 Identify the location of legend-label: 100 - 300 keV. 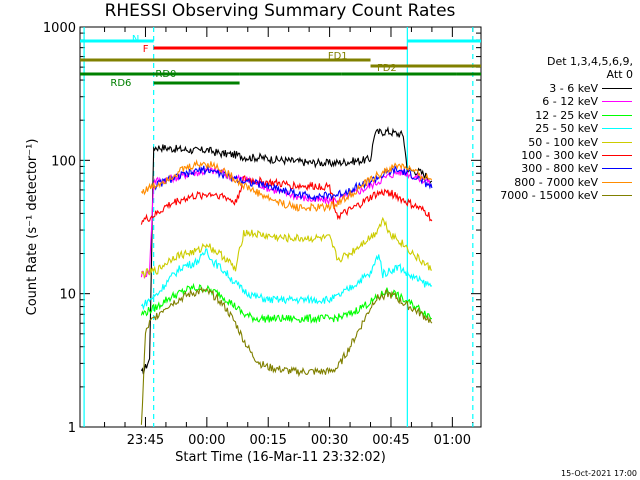
(559, 155).